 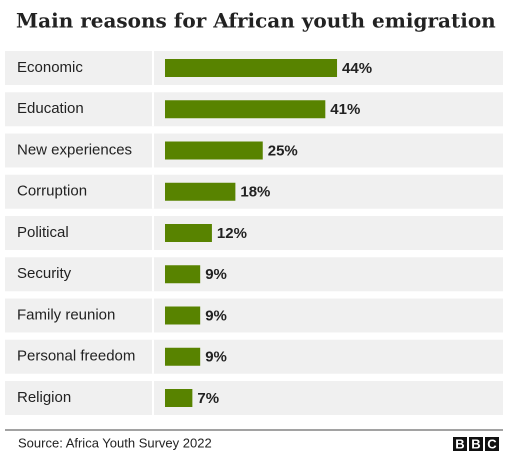 I want to click on category-label: Political, so click(x=43, y=232).